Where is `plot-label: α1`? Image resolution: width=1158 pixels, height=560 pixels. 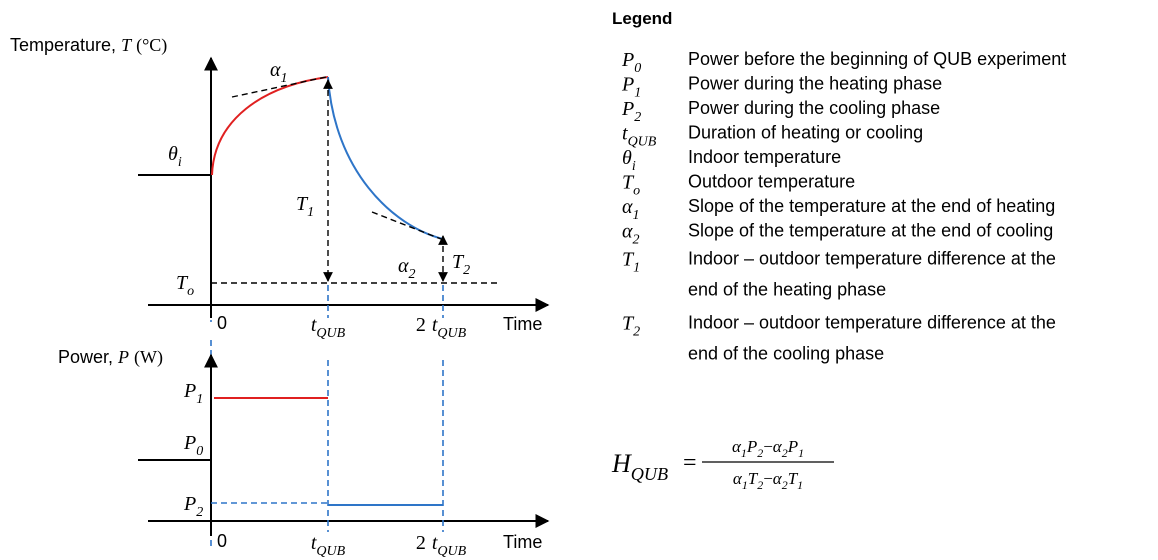
plot-label: α1 is located at coordinates (279, 72).